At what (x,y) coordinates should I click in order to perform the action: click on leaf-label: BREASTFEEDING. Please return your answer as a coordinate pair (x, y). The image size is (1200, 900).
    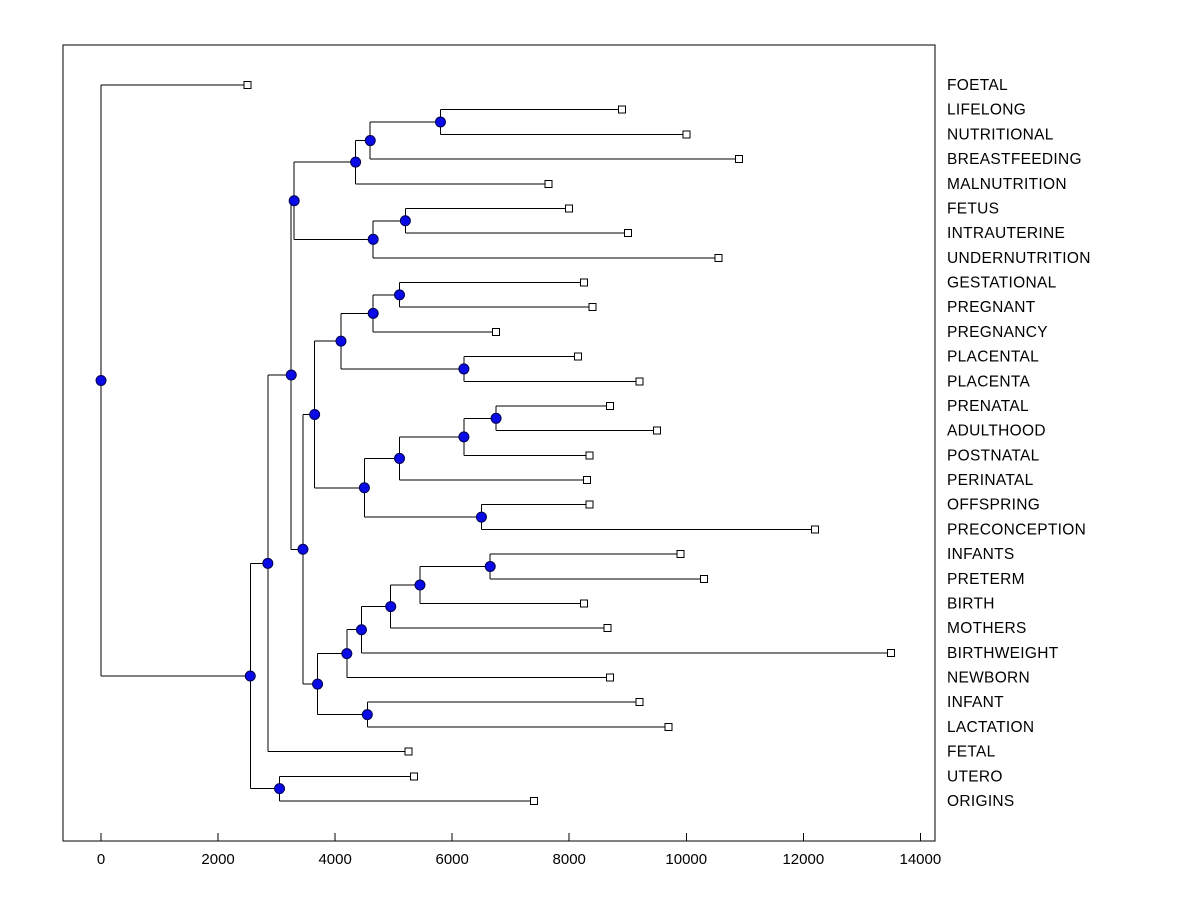
    Looking at the image, I should click on (1014, 159).